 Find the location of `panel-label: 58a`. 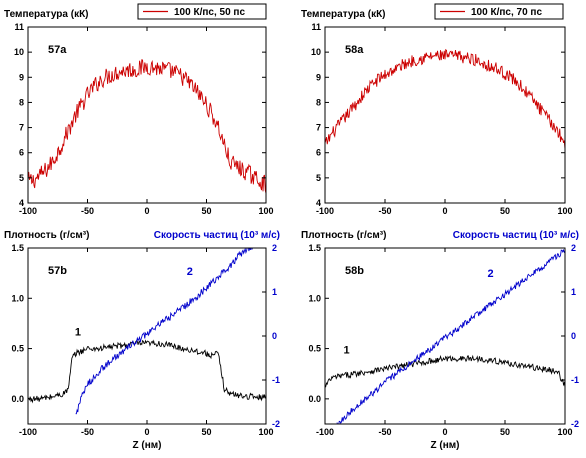

panel-label: 58a is located at coordinates (354, 50).